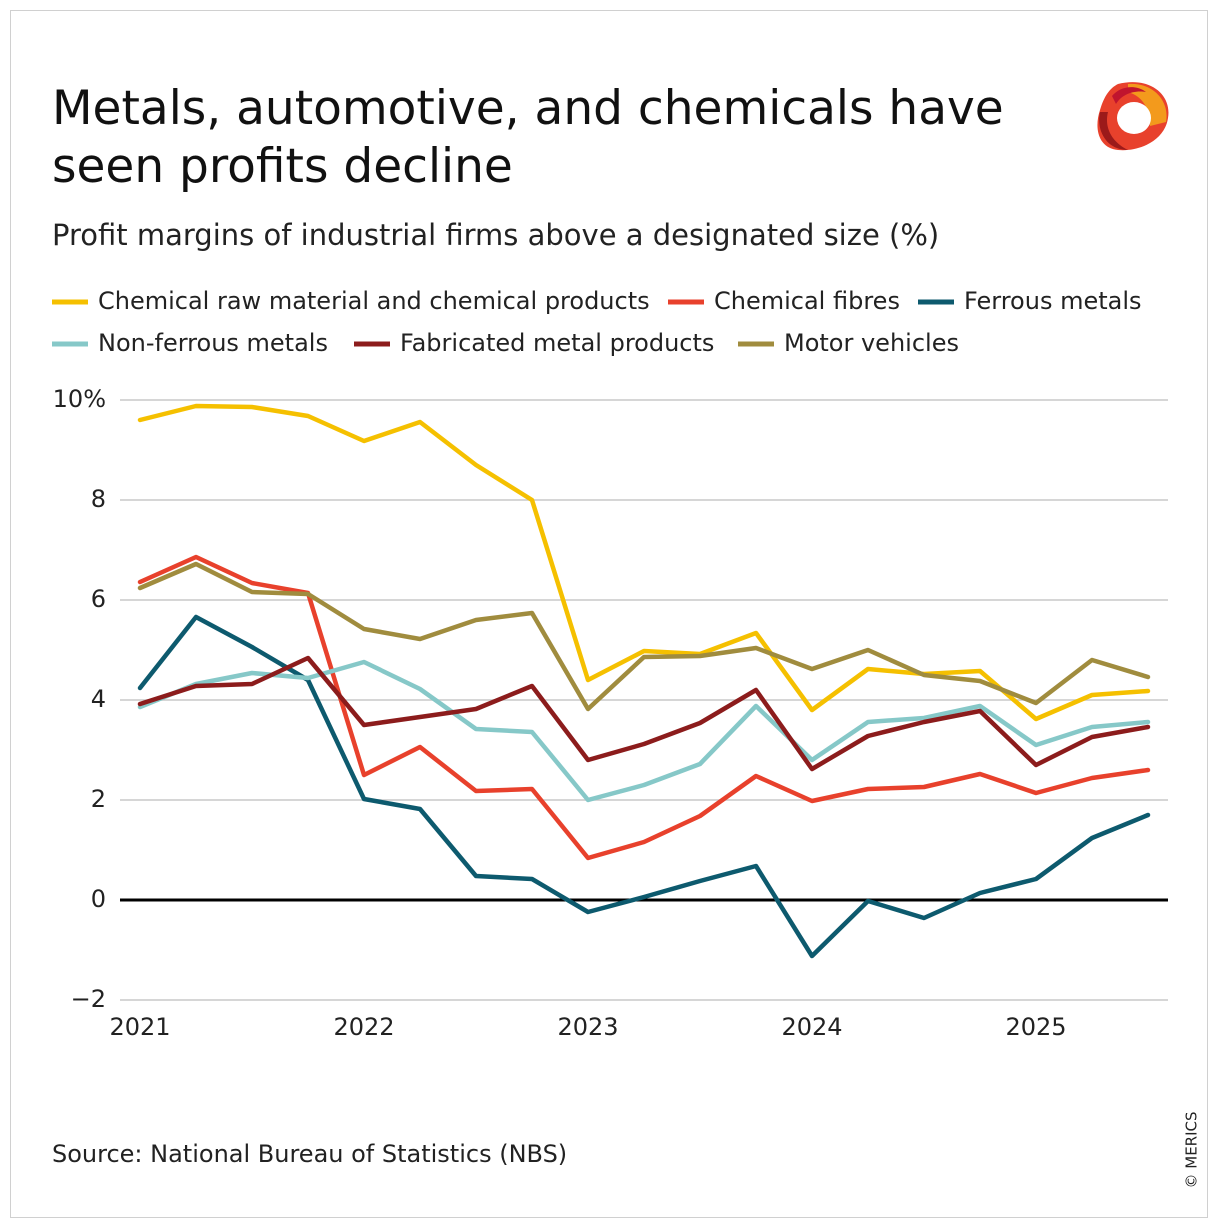 Image resolution: width=1220 pixels, height=1230 pixels. What do you see at coordinates (213, 343) in the screenshot?
I see `legend-label: Non-ferrous metals` at bounding box center [213, 343].